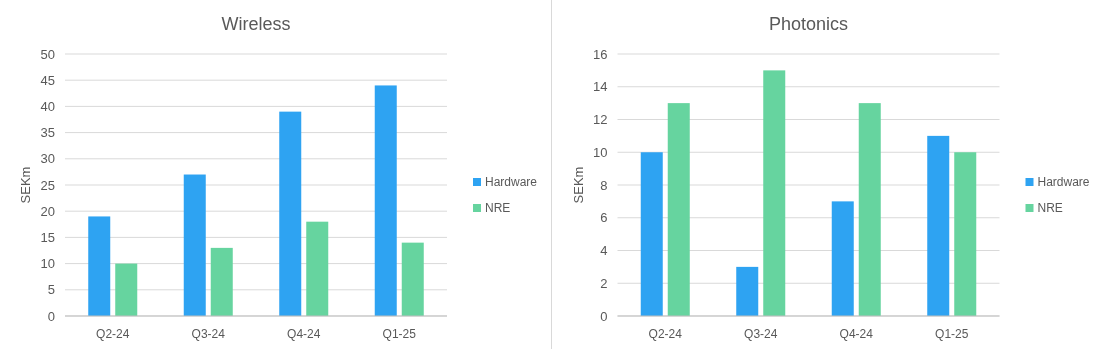  Describe the element at coordinates (600, 54) in the screenshot. I see `y-tick-label: 16` at that location.